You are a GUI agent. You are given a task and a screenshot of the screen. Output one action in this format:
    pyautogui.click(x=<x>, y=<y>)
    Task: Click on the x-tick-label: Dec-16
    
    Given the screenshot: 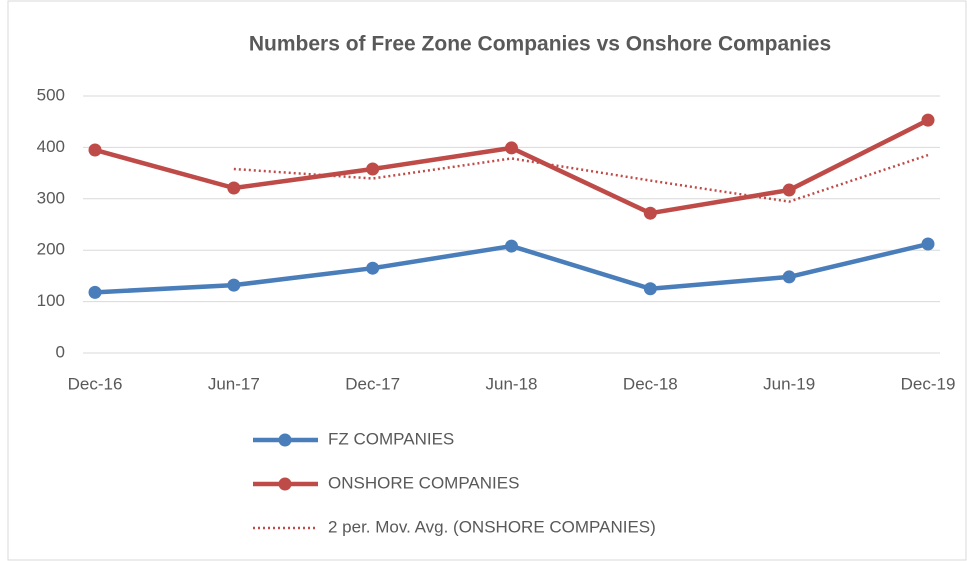 What is the action you would take?
    pyautogui.click(x=95, y=383)
    